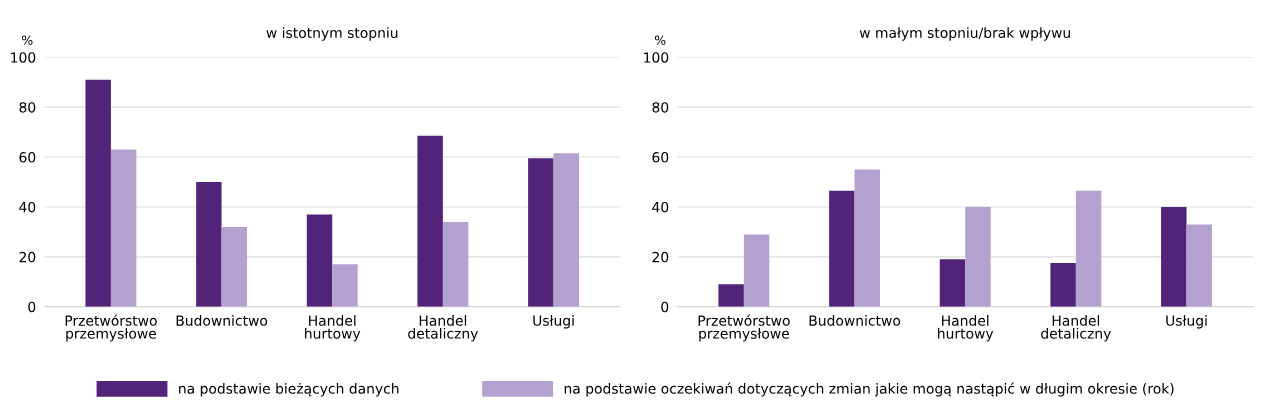  What do you see at coordinates (964, 34) in the screenshot?
I see `chart-title: w małym stopniu/brak wpływu` at bounding box center [964, 34].